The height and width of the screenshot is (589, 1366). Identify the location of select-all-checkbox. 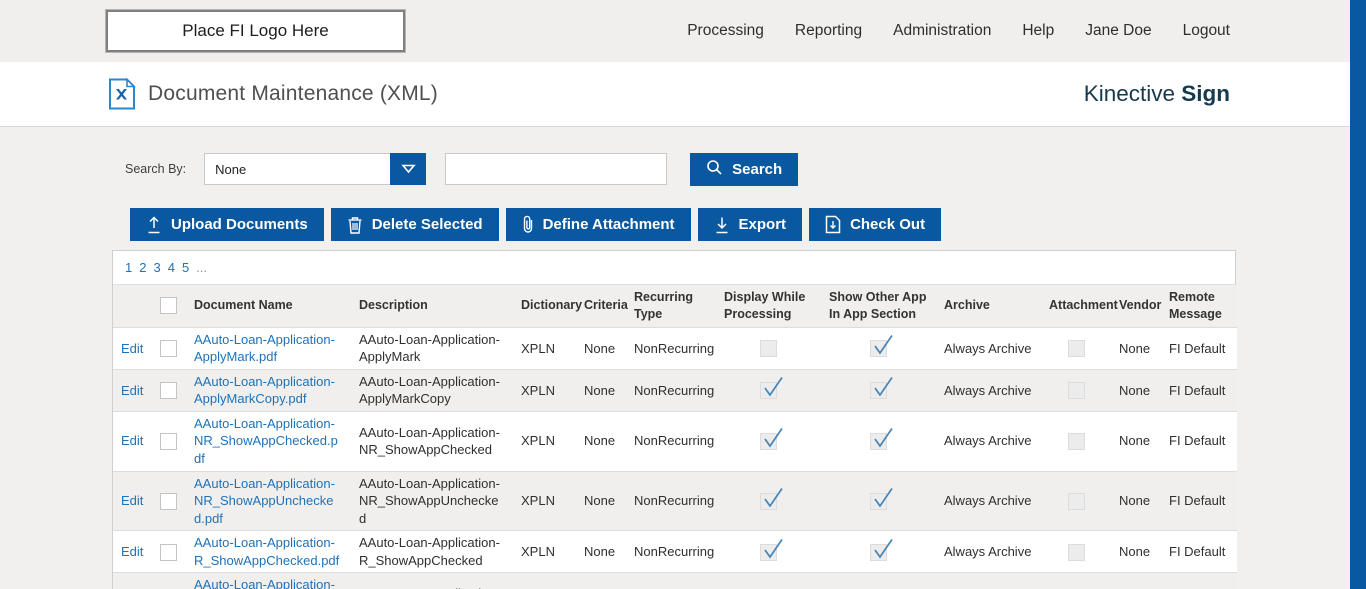
(168, 306).